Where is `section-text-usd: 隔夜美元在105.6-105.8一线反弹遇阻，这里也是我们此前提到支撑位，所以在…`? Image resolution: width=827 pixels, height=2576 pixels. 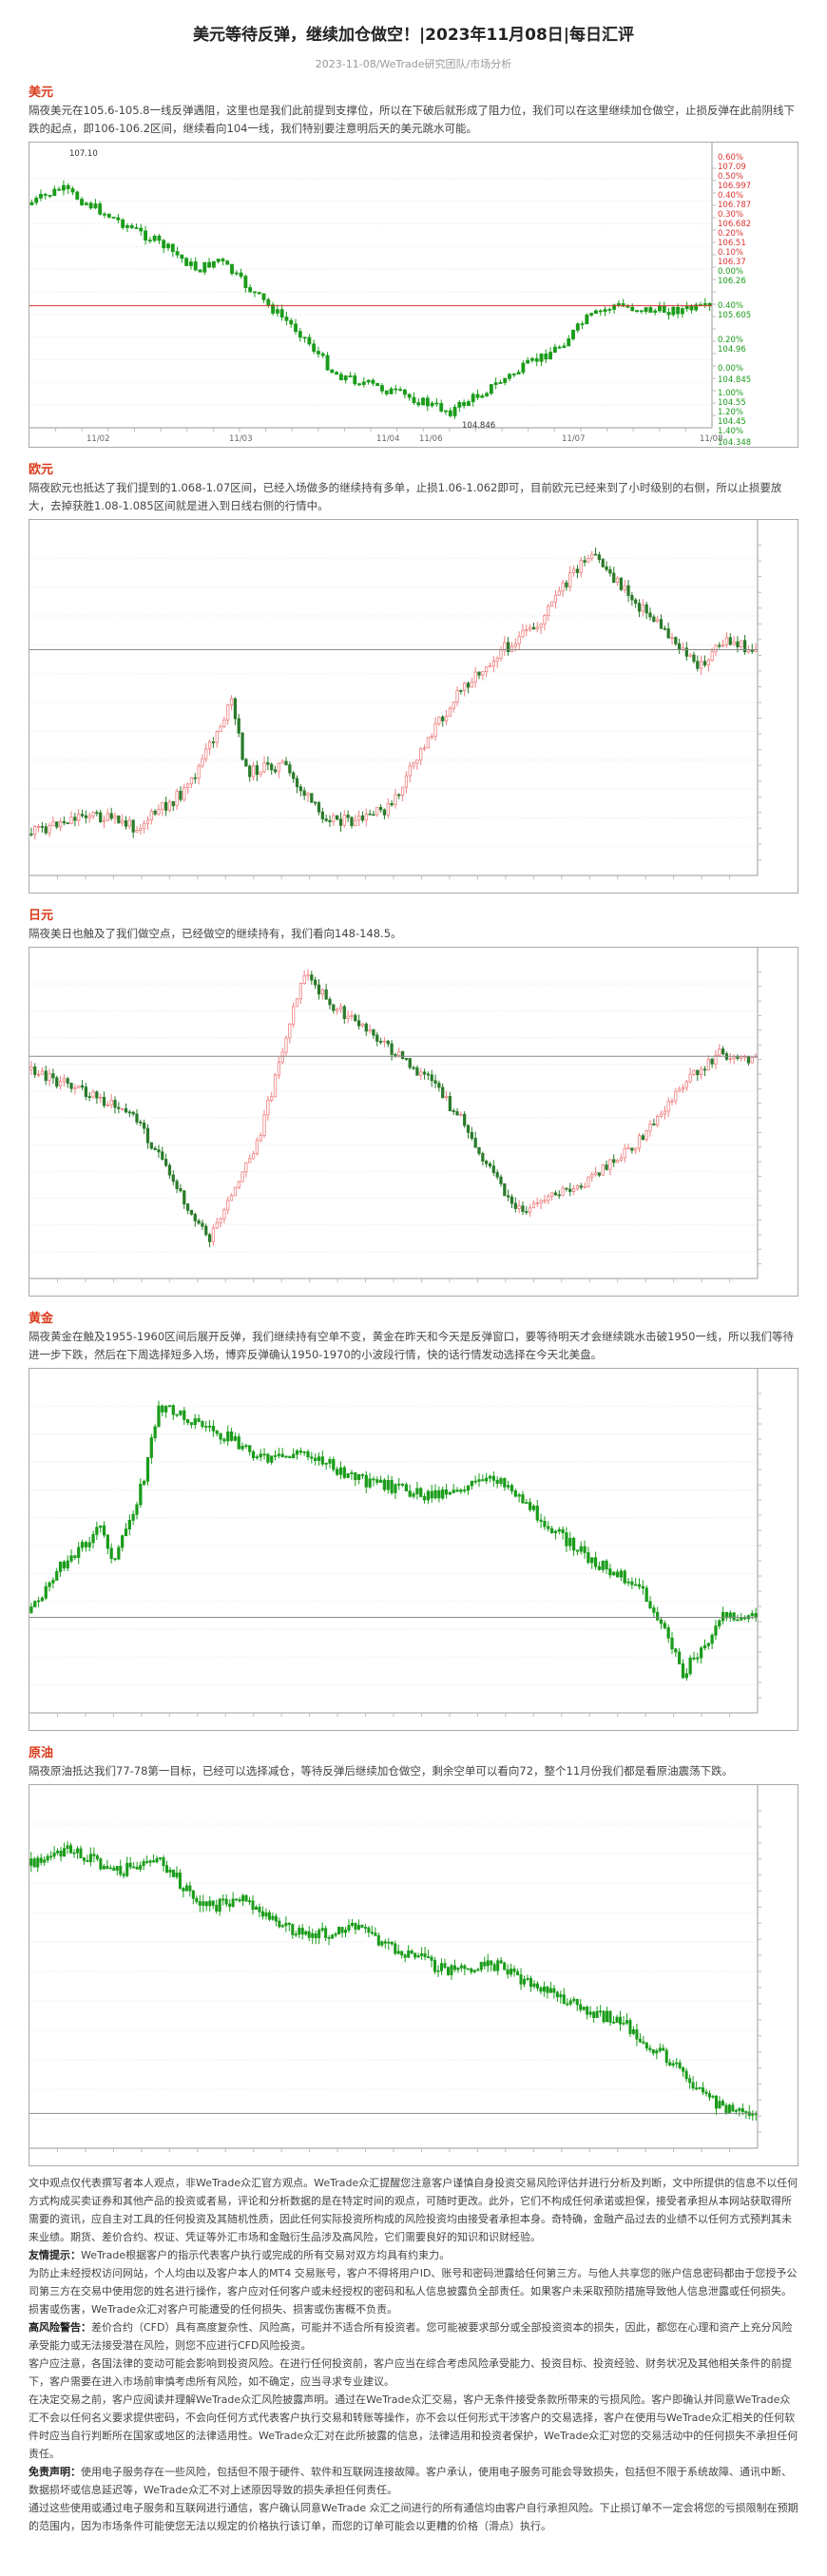 section-text-usd: 隔夜美元在105.6-105.8一线反弹遇阻，这里也是我们此前提到支撑位，所以在… is located at coordinates (412, 120).